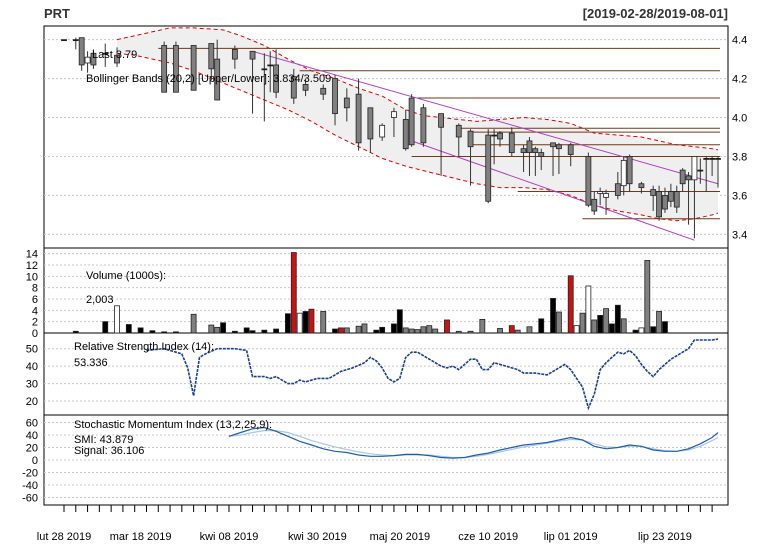 Image resolution: width=768 pixels, height=549 pixels. Describe the element at coordinates (739, 41) in the screenshot. I see `price-tick-label: 4.4` at that location.